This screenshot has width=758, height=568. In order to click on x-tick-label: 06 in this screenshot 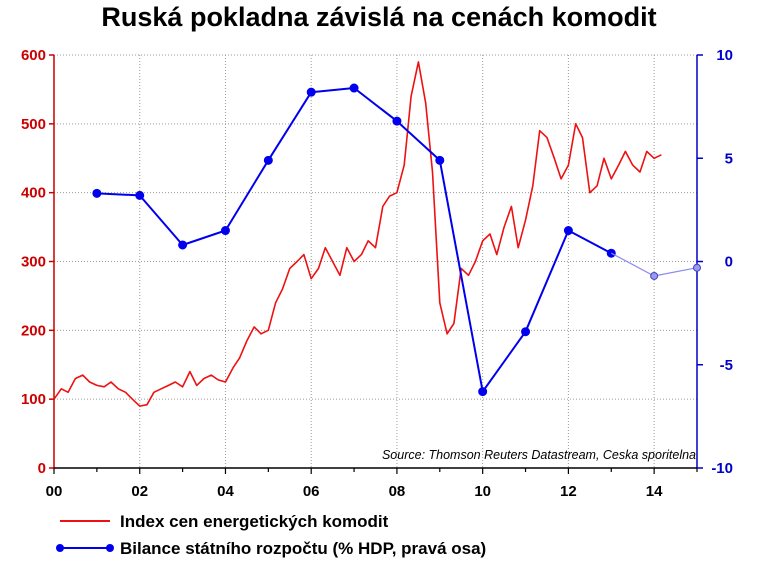, I will do `click(311, 491)`.